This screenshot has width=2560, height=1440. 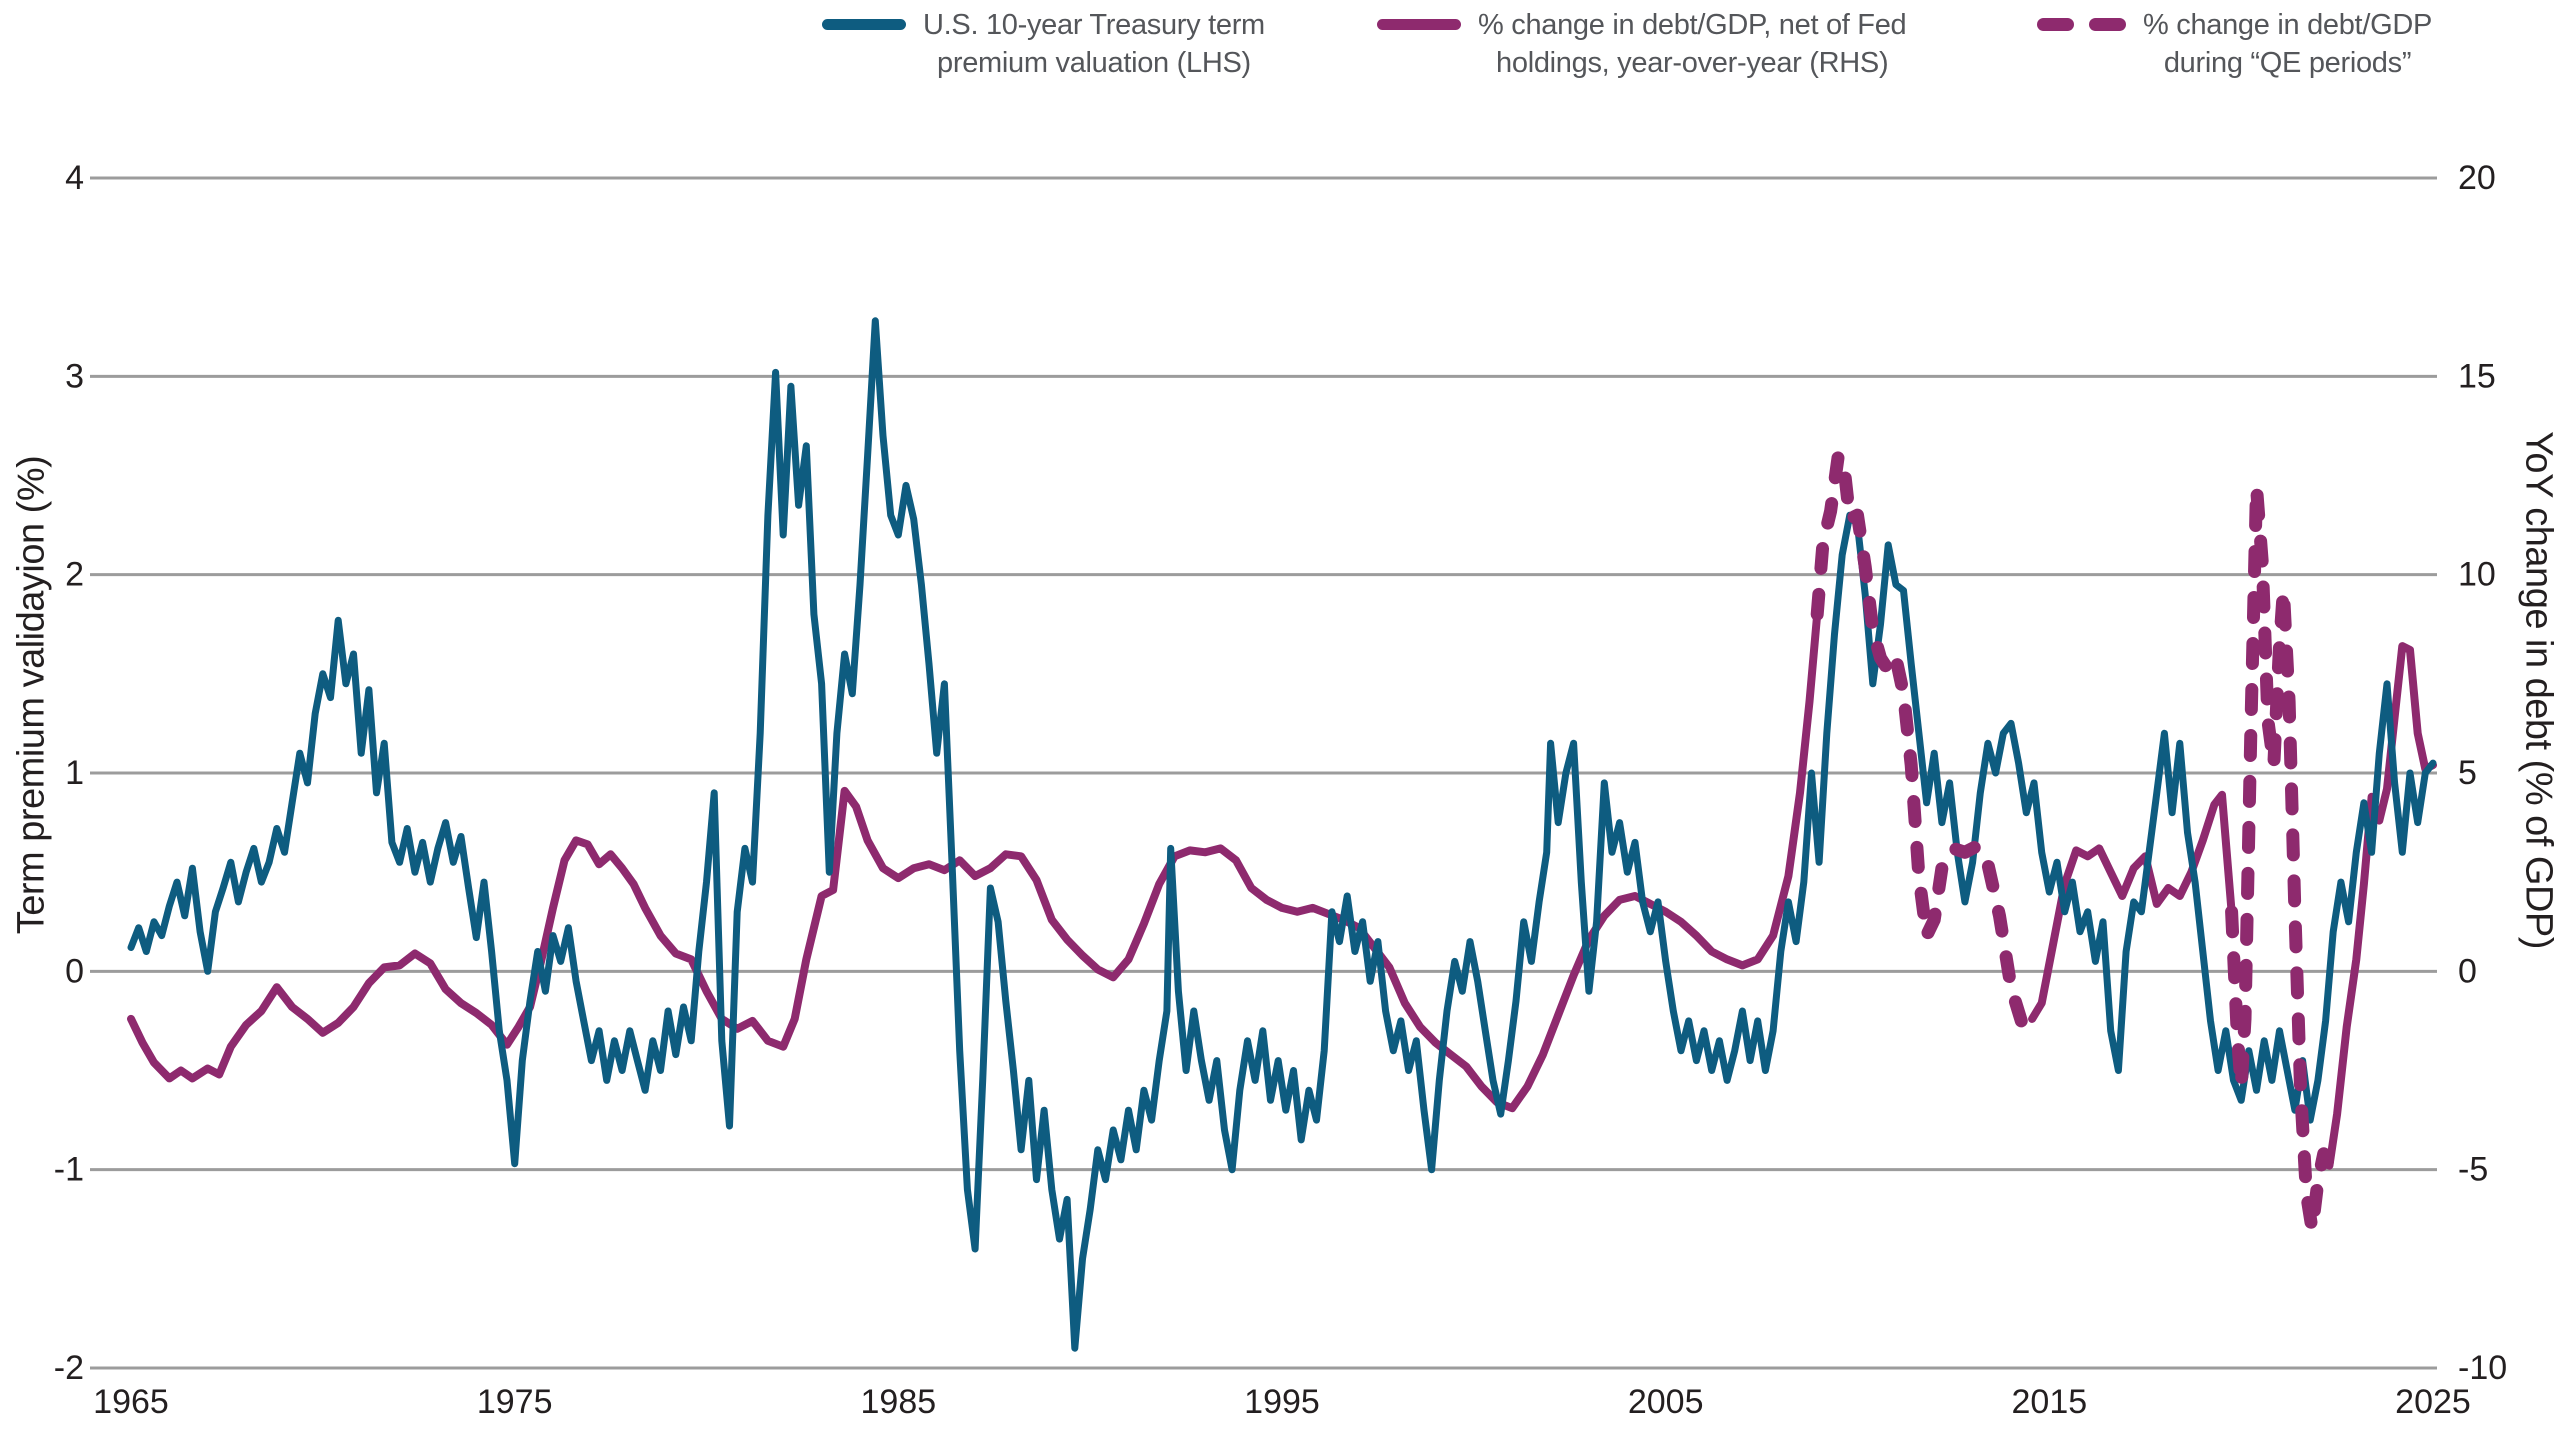 I want to click on legend-label-line1: % change in debt/GDP, so click(x=2288, y=25).